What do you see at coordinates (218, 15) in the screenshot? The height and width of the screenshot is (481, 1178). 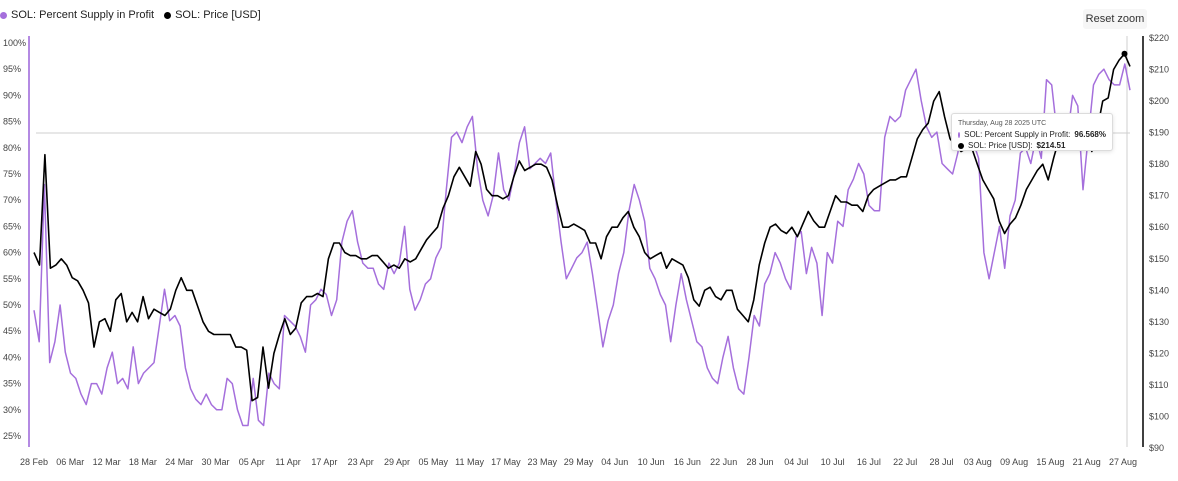 I see `legend-label-price: SOL: Price [USD]` at bounding box center [218, 15].